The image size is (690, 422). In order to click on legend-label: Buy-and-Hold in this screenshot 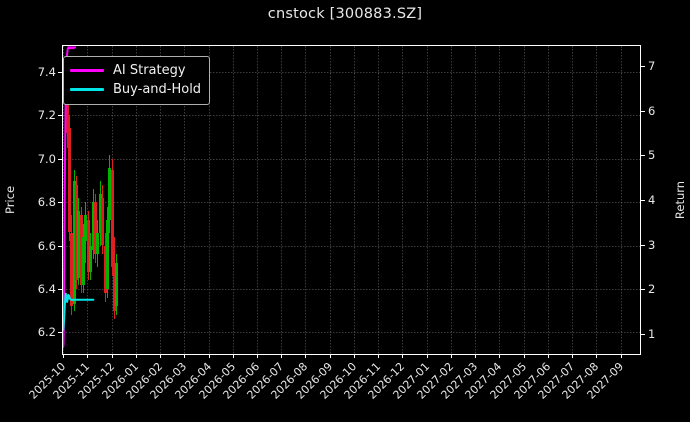, I will do `click(157, 89)`.